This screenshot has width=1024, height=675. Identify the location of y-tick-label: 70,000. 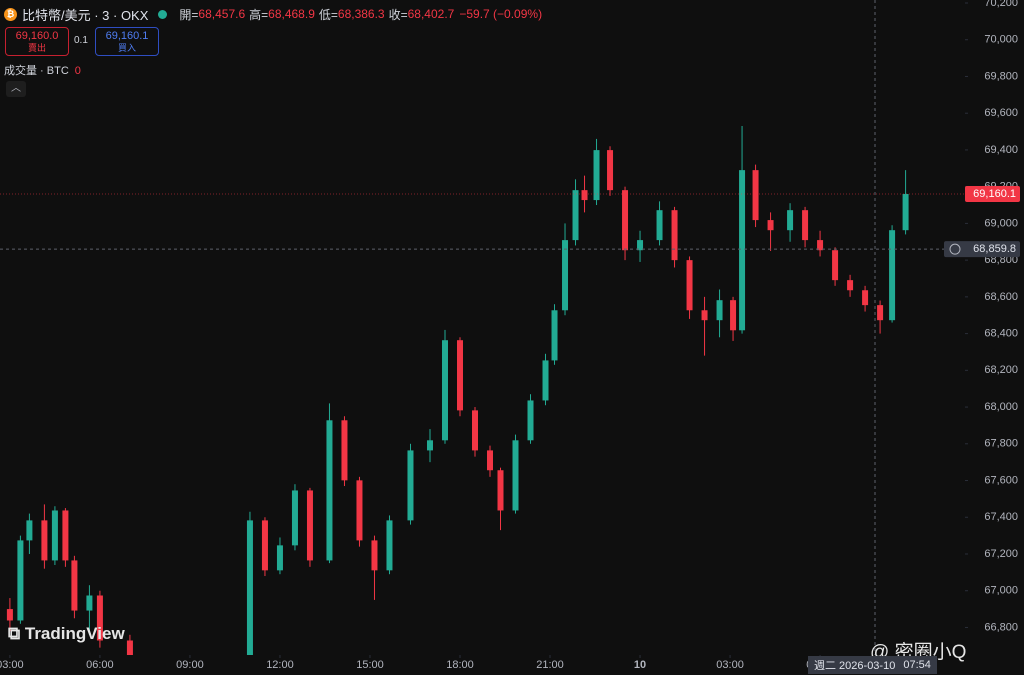
(1001, 40).